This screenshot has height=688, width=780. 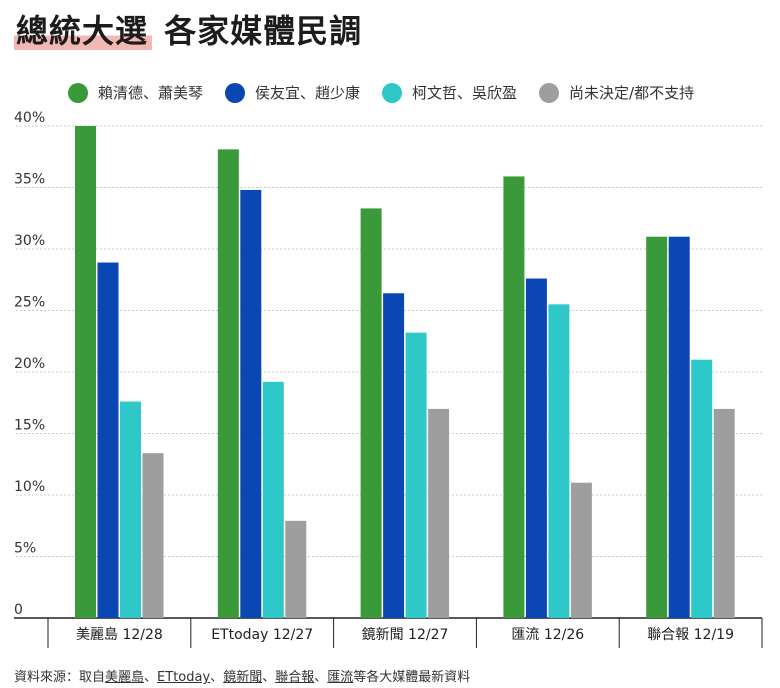 What do you see at coordinates (308, 93) in the screenshot?
I see `legend-label-hou: 侯友宜、趙少康` at bounding box center [308, 93].